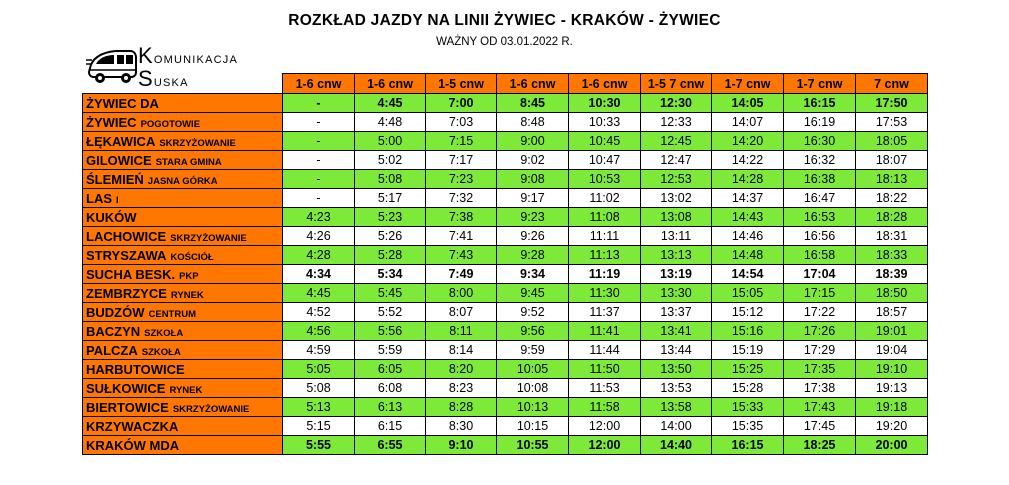 The image size is (1009, 485). I want to click on departure-time: 5:26, so click(390, 236).